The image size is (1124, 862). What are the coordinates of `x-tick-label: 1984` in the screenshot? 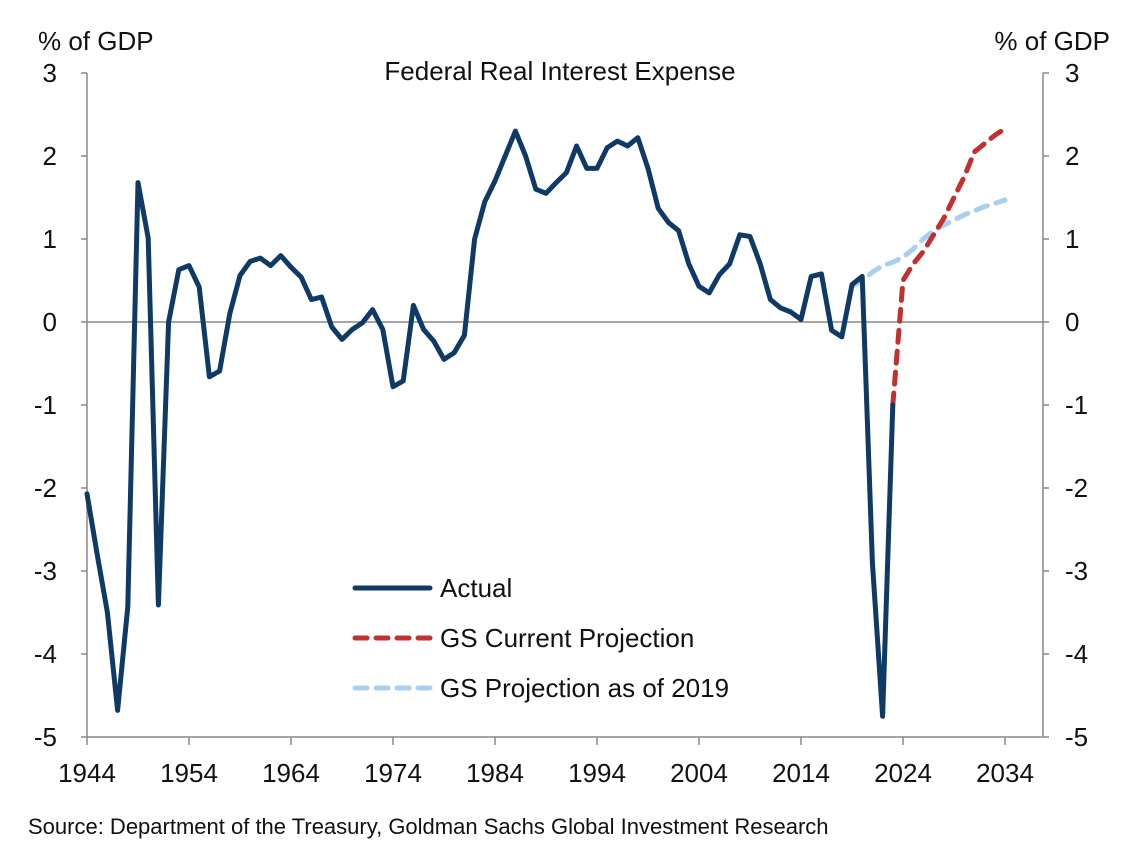 It's located at (495, 773).